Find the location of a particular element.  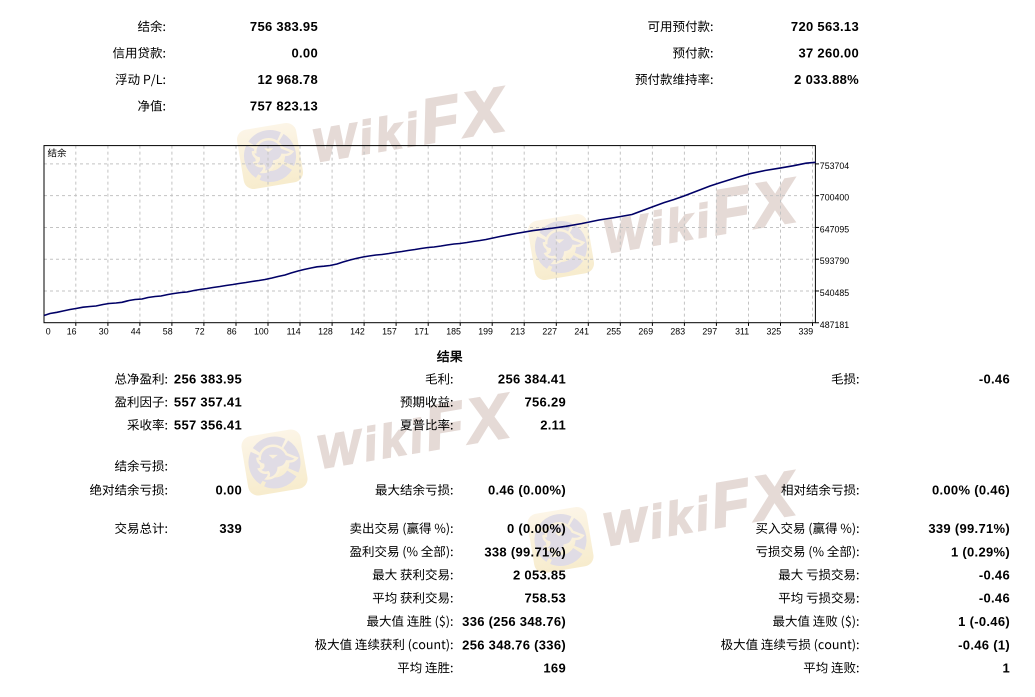

svg-text: 647095 is located at coordinates (834, 229).